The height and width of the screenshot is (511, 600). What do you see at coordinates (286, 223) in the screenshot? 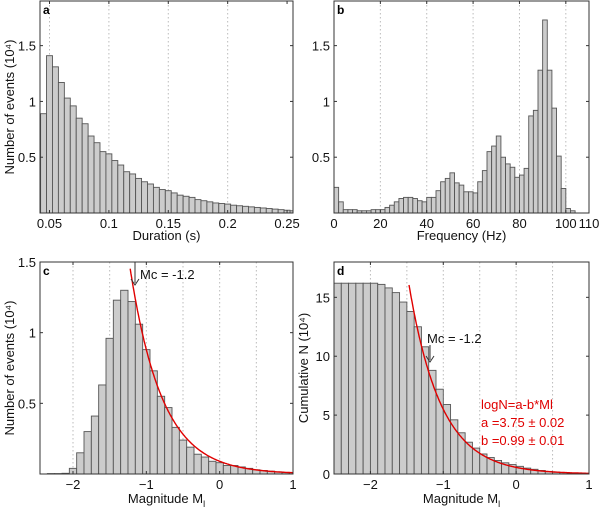
I see `x-tick-label: 0.25` at bounding box center [286, 223].